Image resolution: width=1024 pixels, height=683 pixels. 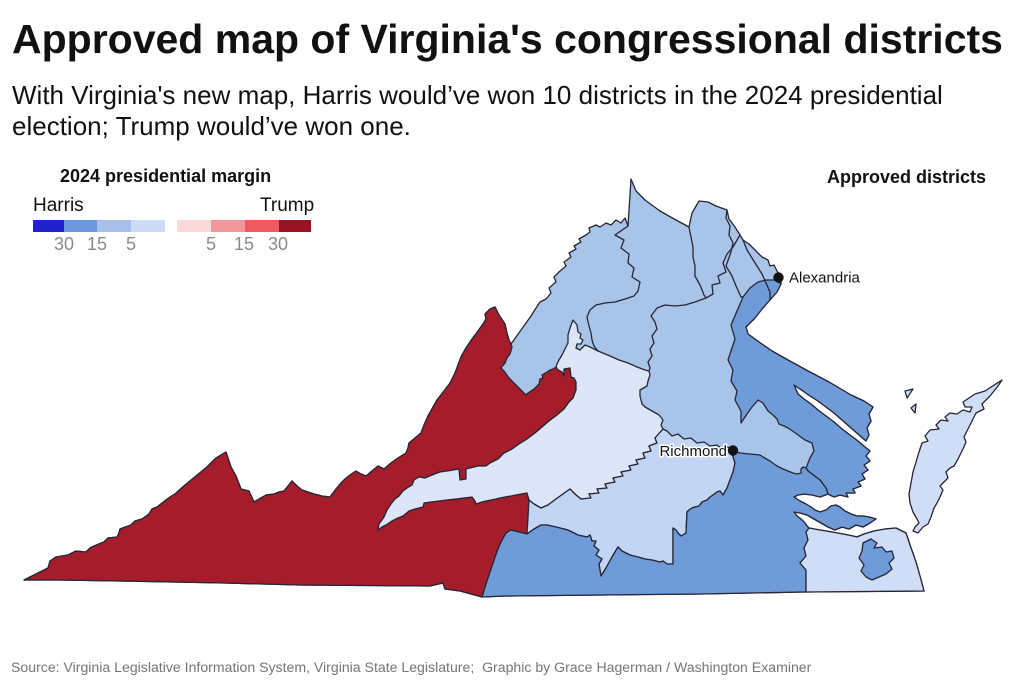 I want to click on svg-text: Richmond, so click(x=693, y=451).